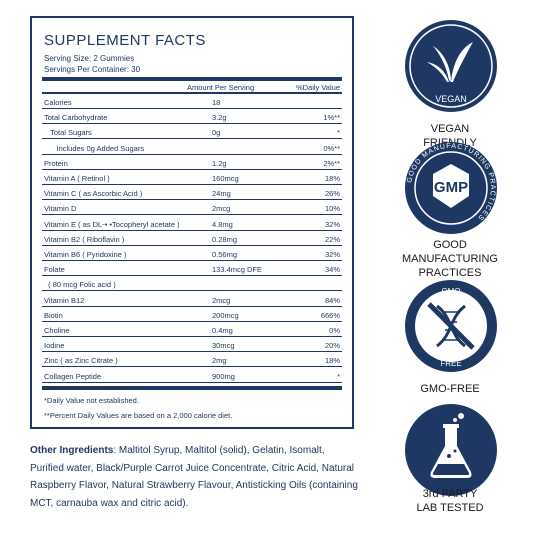  What do you see at coordinates (221, 194) in the screenshot?
I see `nutrient-amount: 24mg` at bounding box center [221, 194].